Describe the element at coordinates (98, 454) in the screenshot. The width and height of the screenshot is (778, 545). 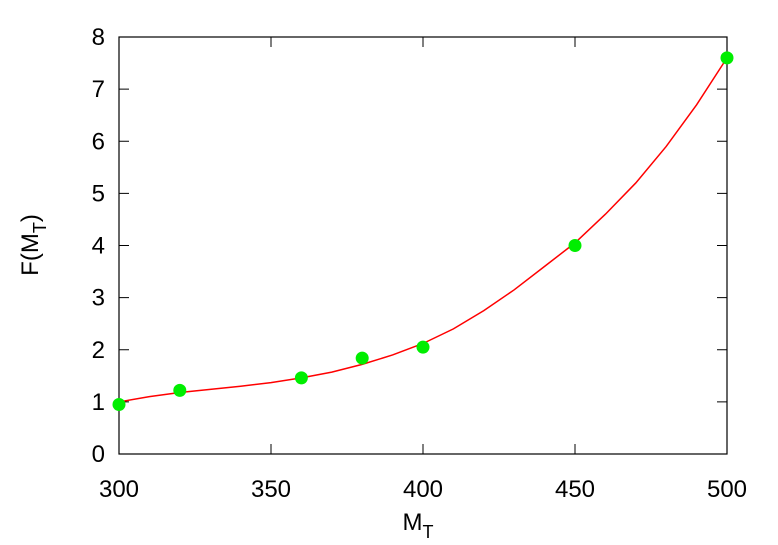
I see `y-tick-label: 0` at that location.